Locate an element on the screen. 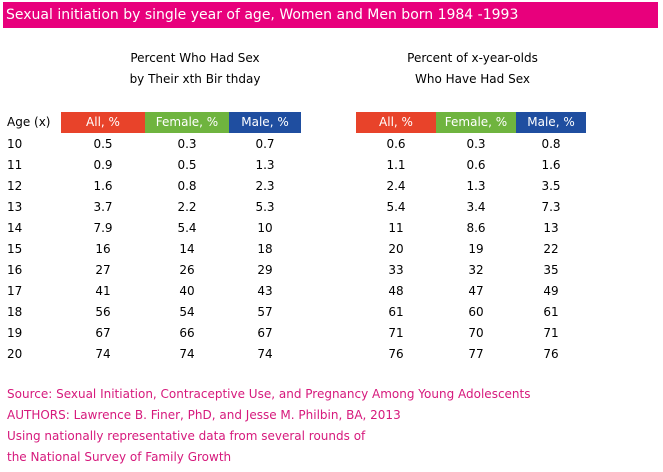  x-year-olds-male-cell: 0.8 is located at coordinates (551, 144).